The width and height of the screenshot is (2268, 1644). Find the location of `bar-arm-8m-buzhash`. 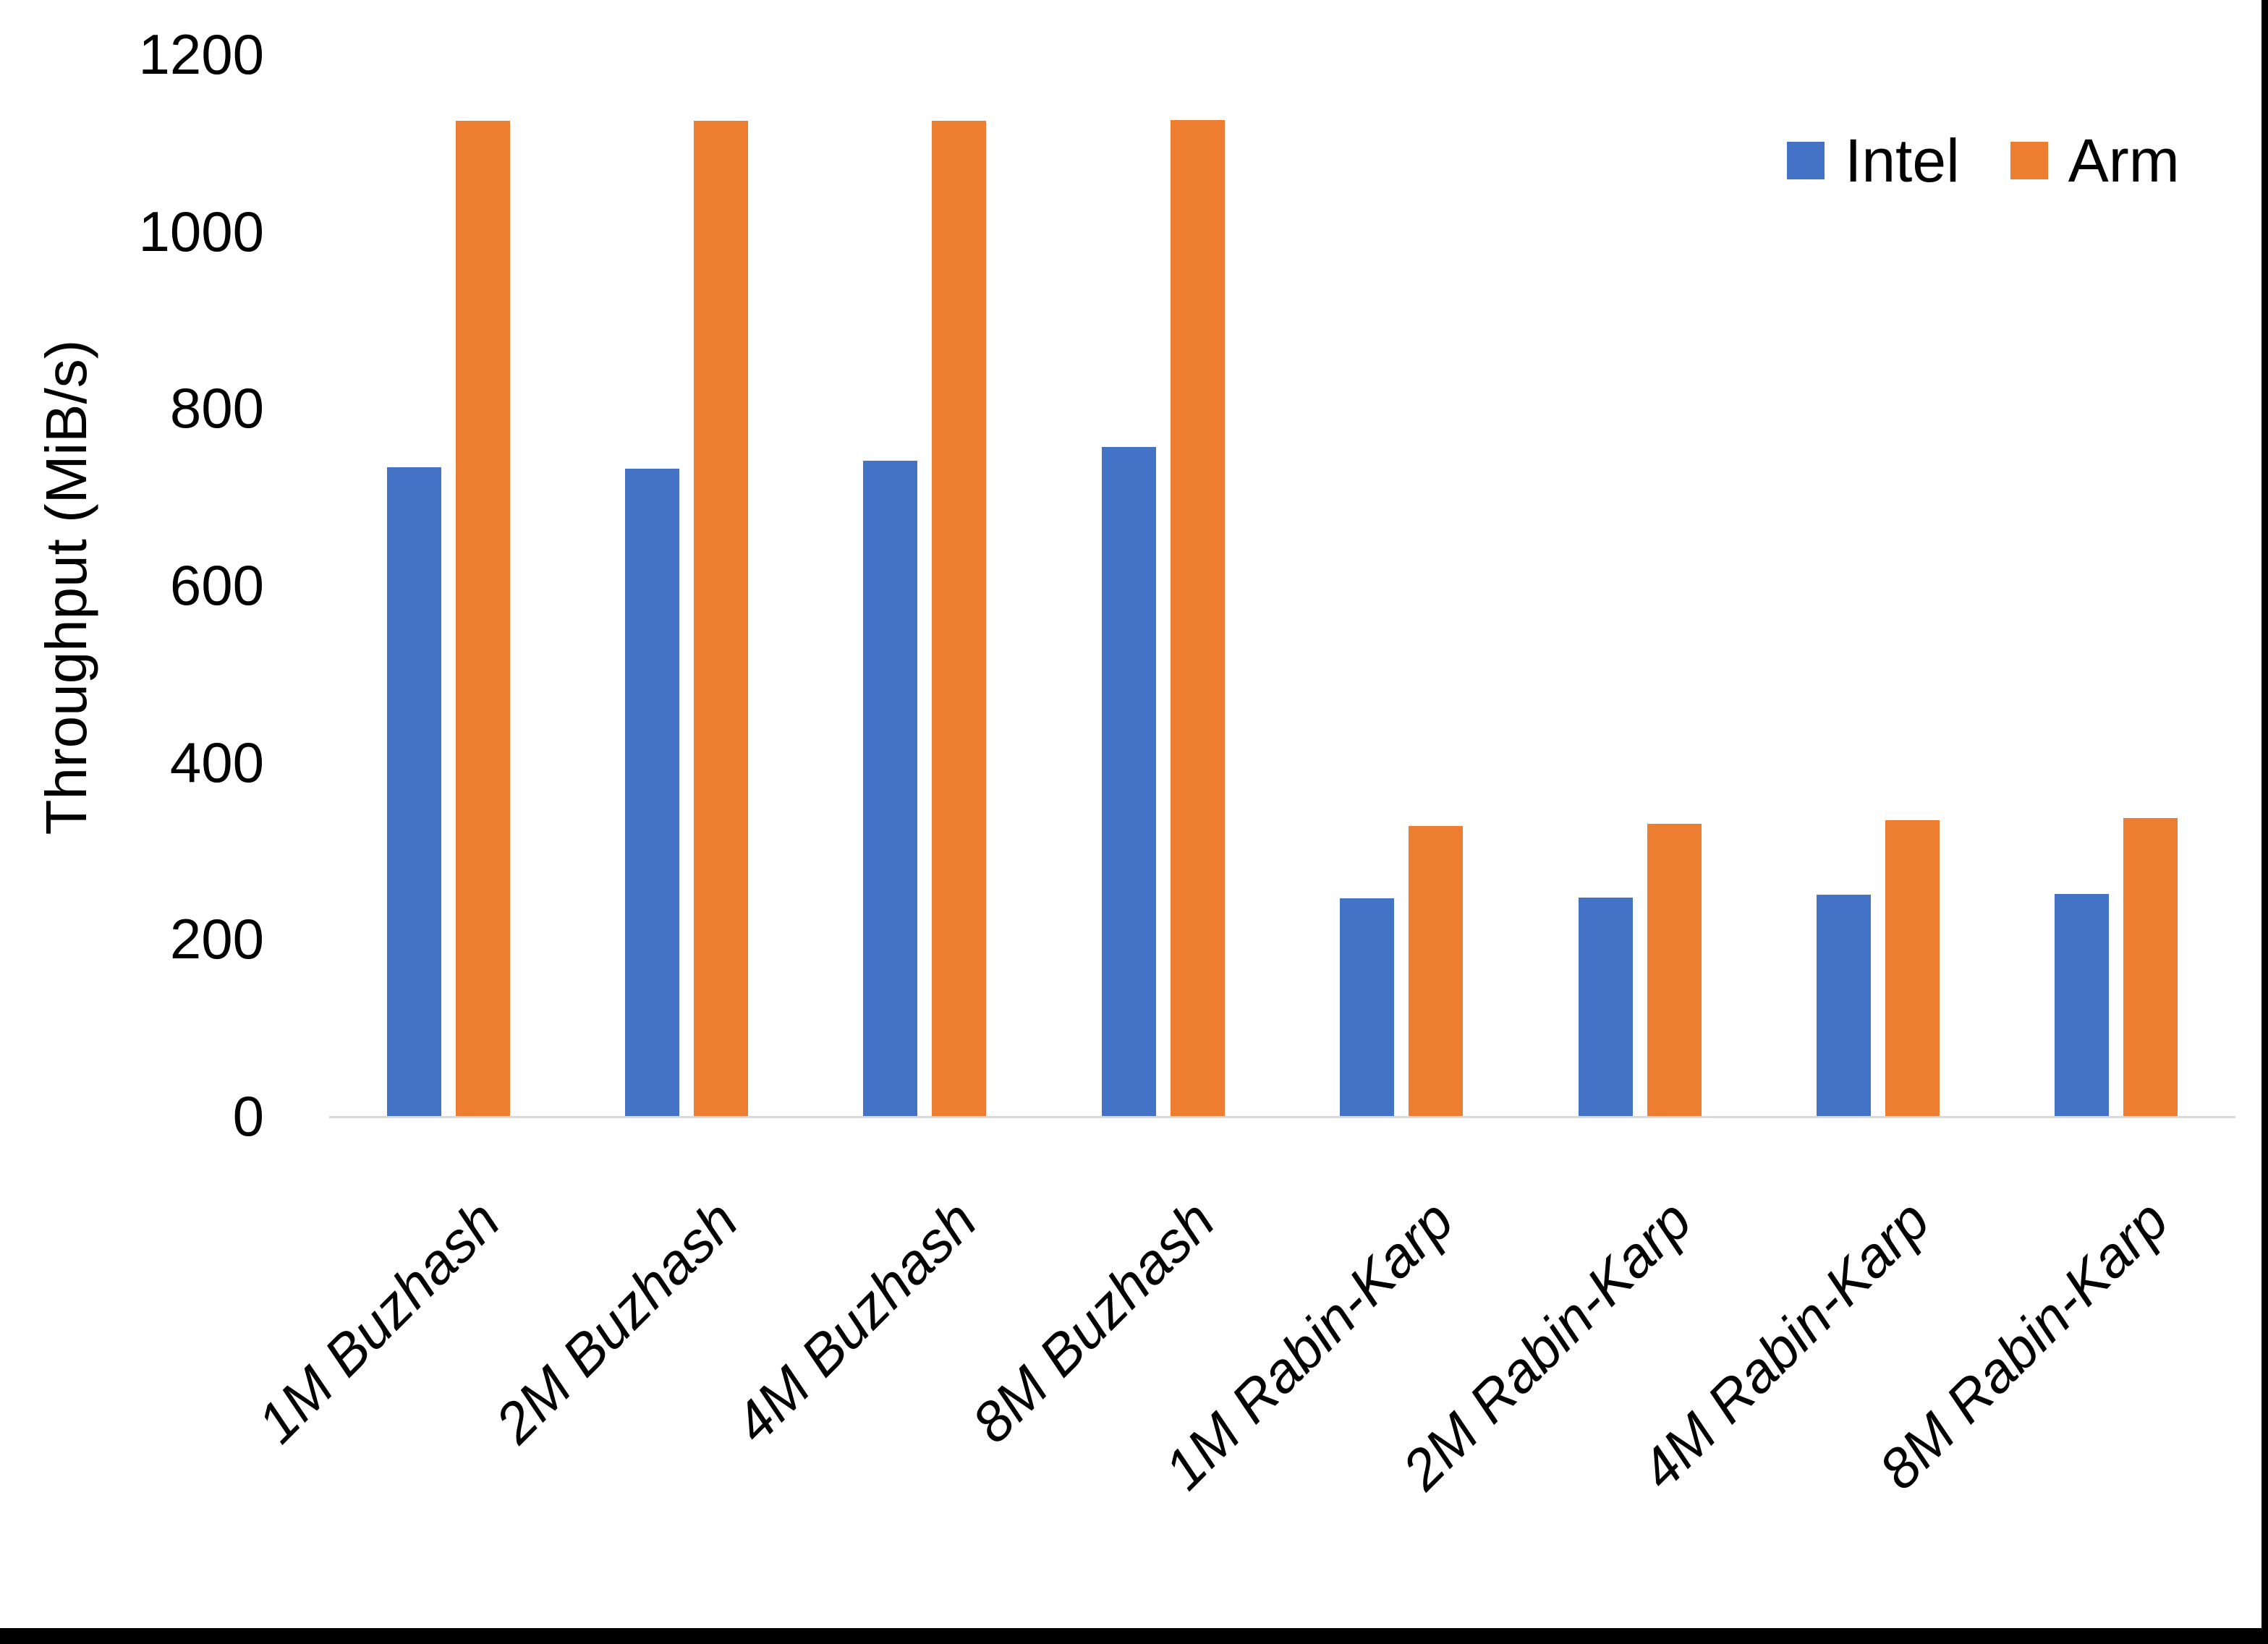

bar-arm-8m-buzhash is located at coordinates (1197, 617).